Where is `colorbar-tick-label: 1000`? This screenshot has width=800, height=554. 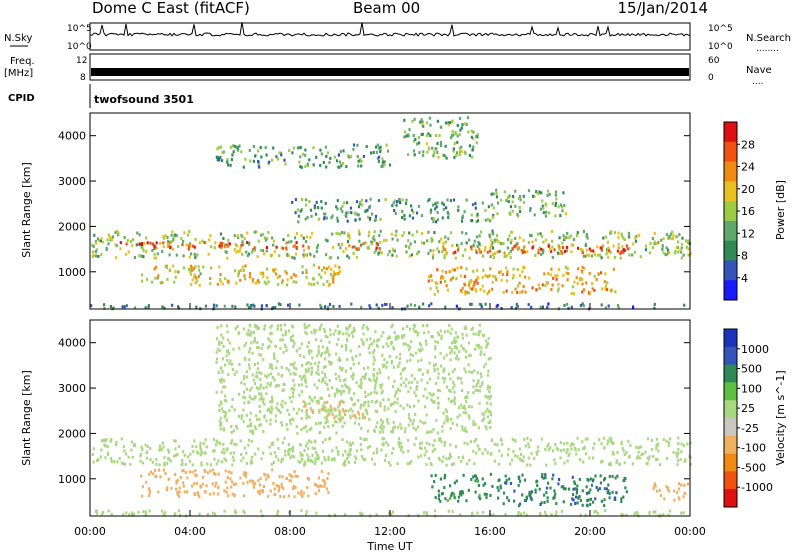
colorbar-tick-label: 1000 is located at coordinates (755, 349).